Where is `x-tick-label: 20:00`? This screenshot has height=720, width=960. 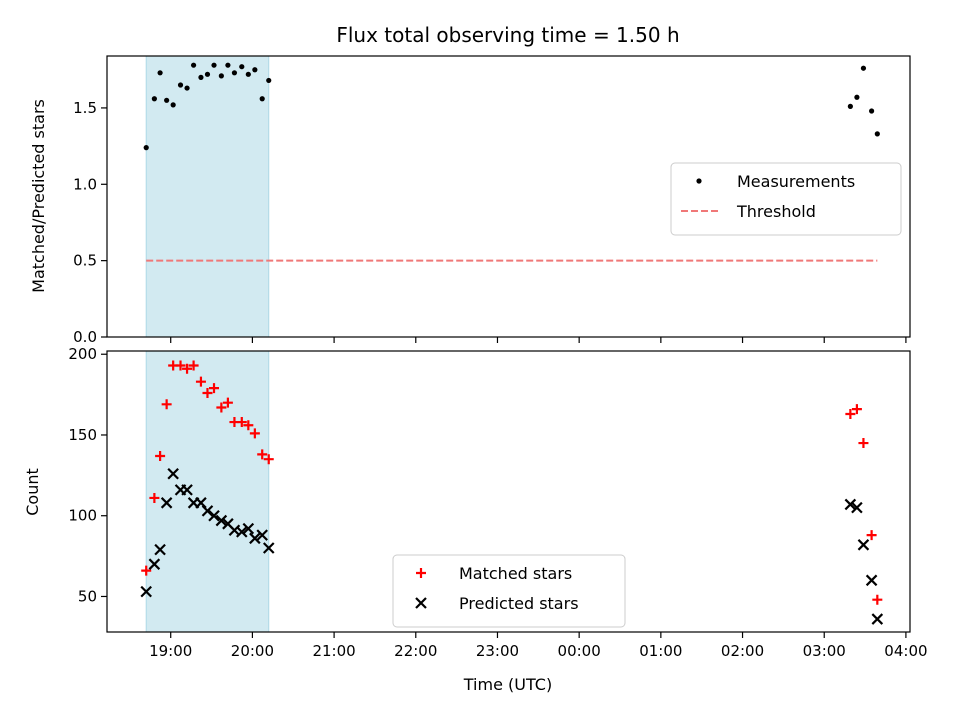
x-tick-label: 20:00 is located at coordinates (252, 651).